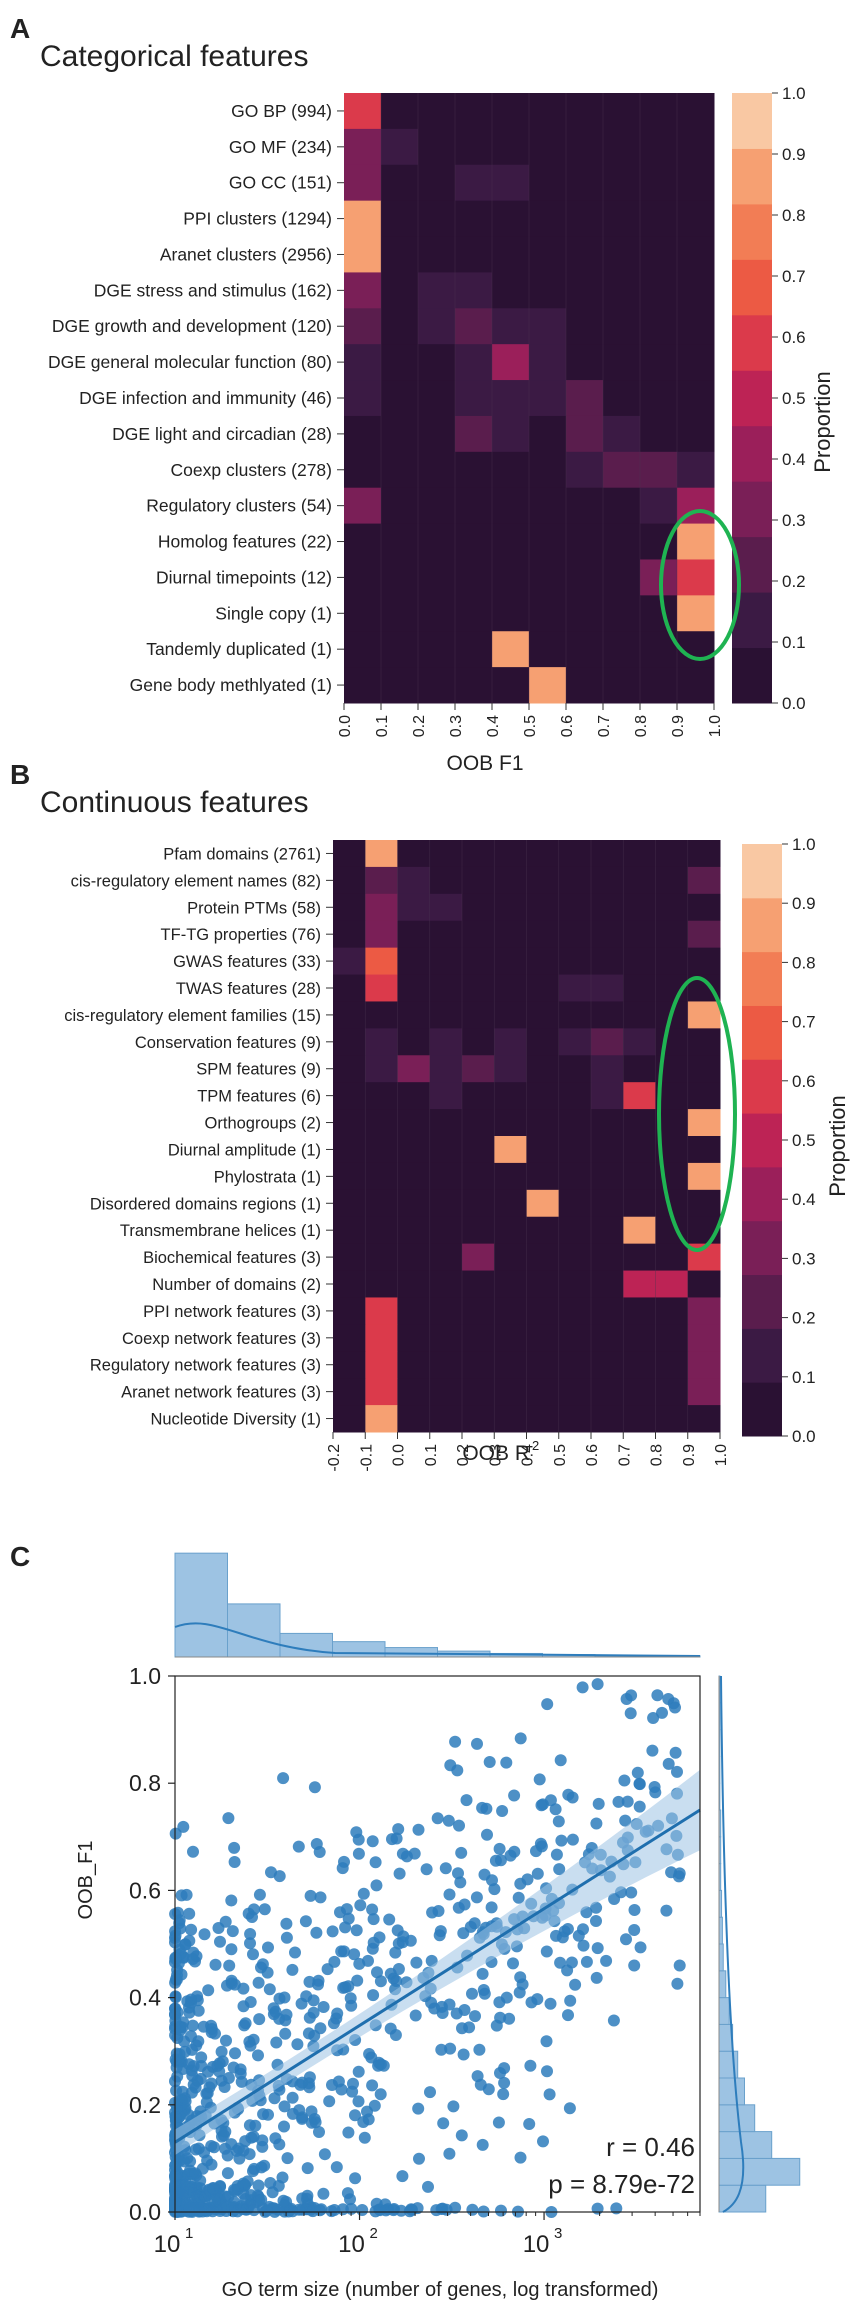  What do you see at coordinates (804, 1022) in the screenshot?
I see `colorbar-tick-label: 0.7` at bounding box center [804, 1022].